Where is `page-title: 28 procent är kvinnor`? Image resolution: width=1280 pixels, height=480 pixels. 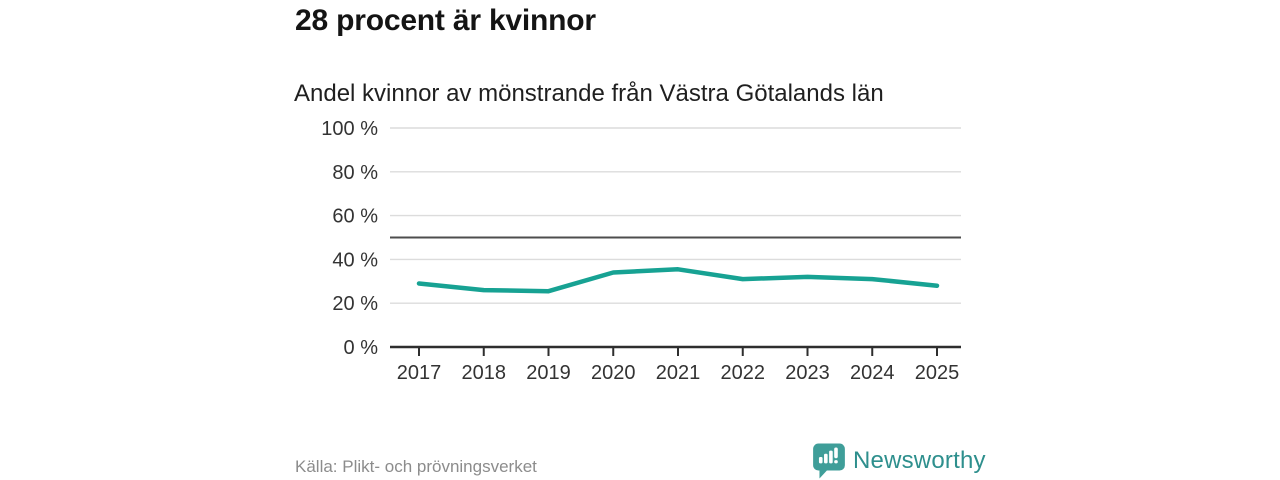
page-title: 28 procent är kvinnor is located at coordinates (445, 20).